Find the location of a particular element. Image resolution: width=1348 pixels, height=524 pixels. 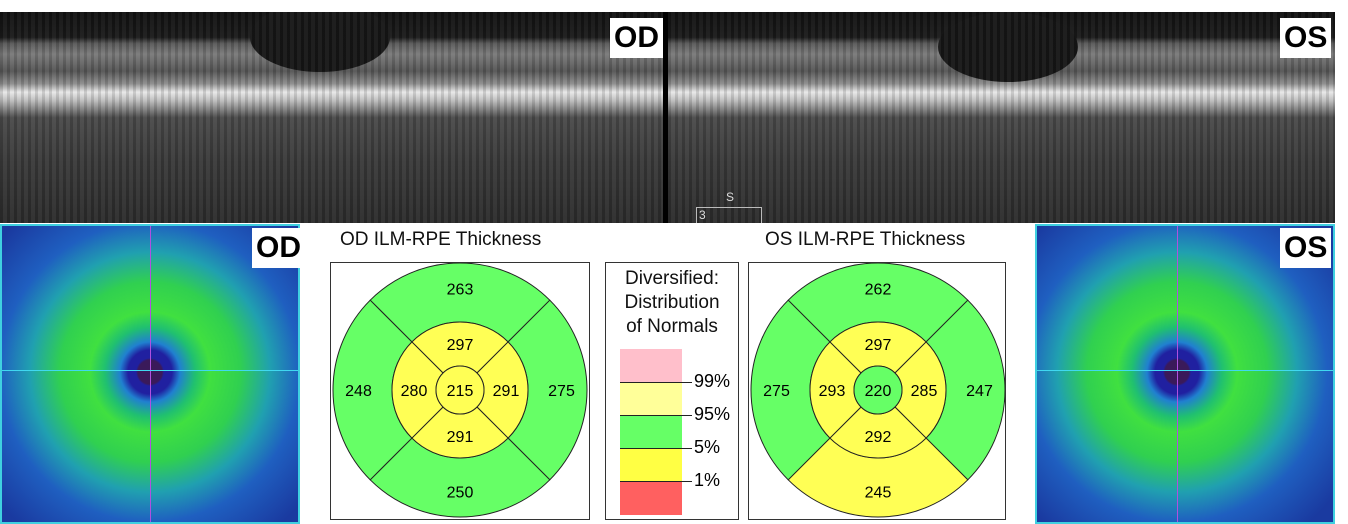

outer-value-left: 275 is located at coordinates (776, 391).